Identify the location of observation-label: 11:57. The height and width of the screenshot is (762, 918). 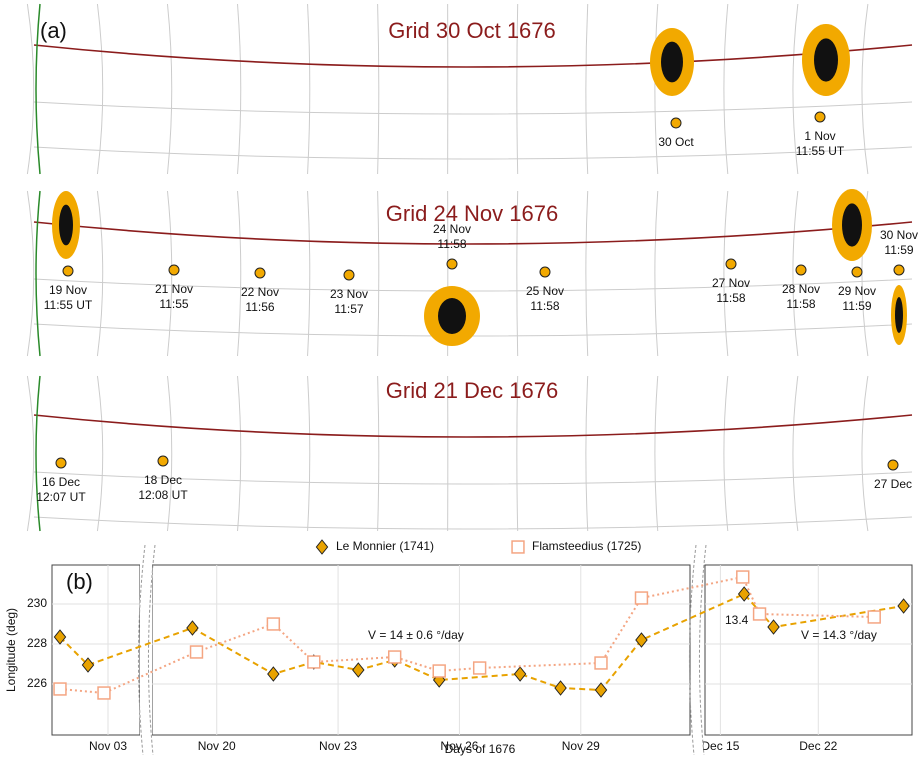
(348, 309).